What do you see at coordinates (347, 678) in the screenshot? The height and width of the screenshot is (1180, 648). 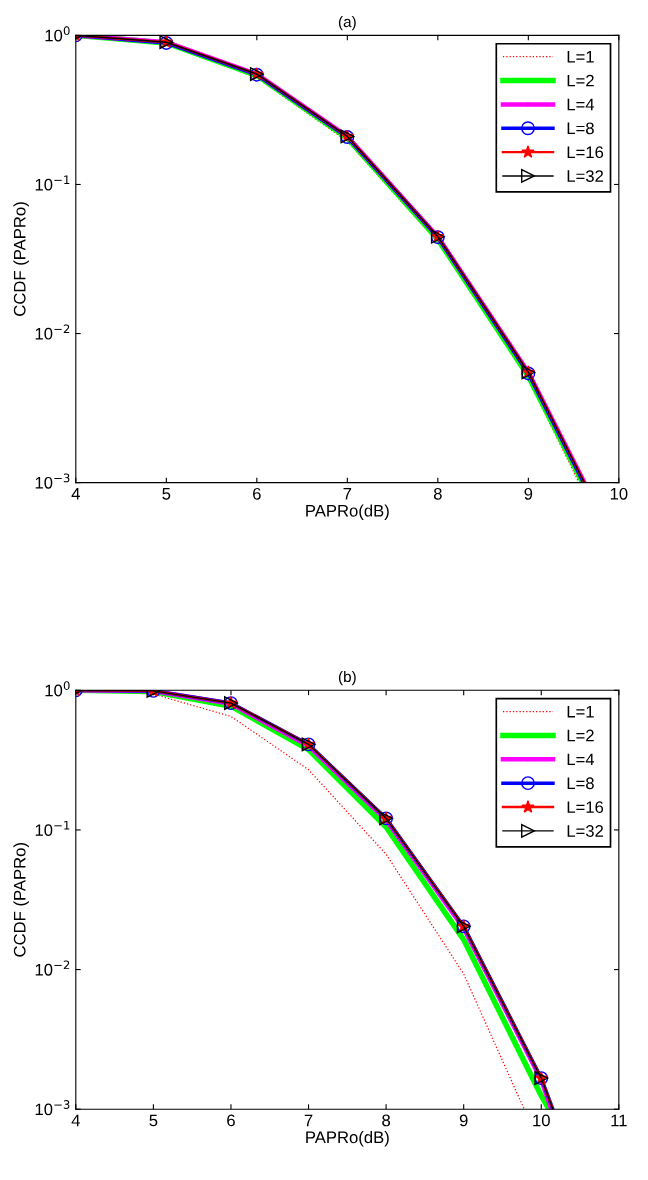 I see `chart-title: (b)` at bounding box center [347, 678].